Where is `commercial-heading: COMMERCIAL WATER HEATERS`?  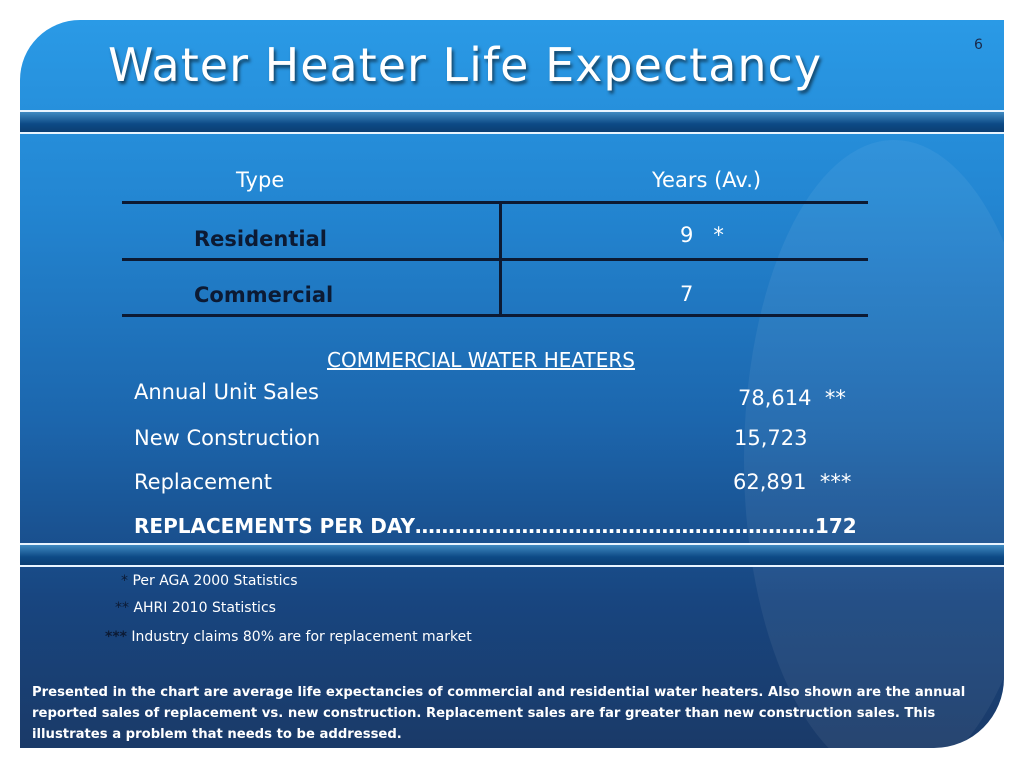 commercial-heading: COMMERCIAL WATER HEATERS is located at coordinates (481, 360).